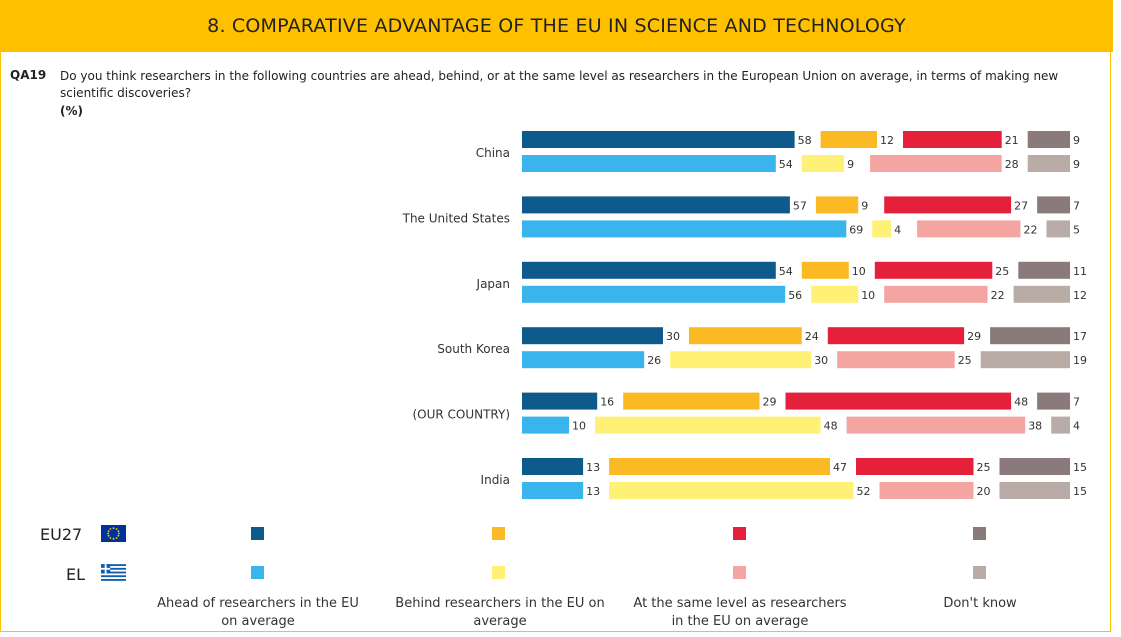  What do you see at coordinates (812, 336) in the screenshot?
I see `data-label: 24` at bounding box center [812, 336].